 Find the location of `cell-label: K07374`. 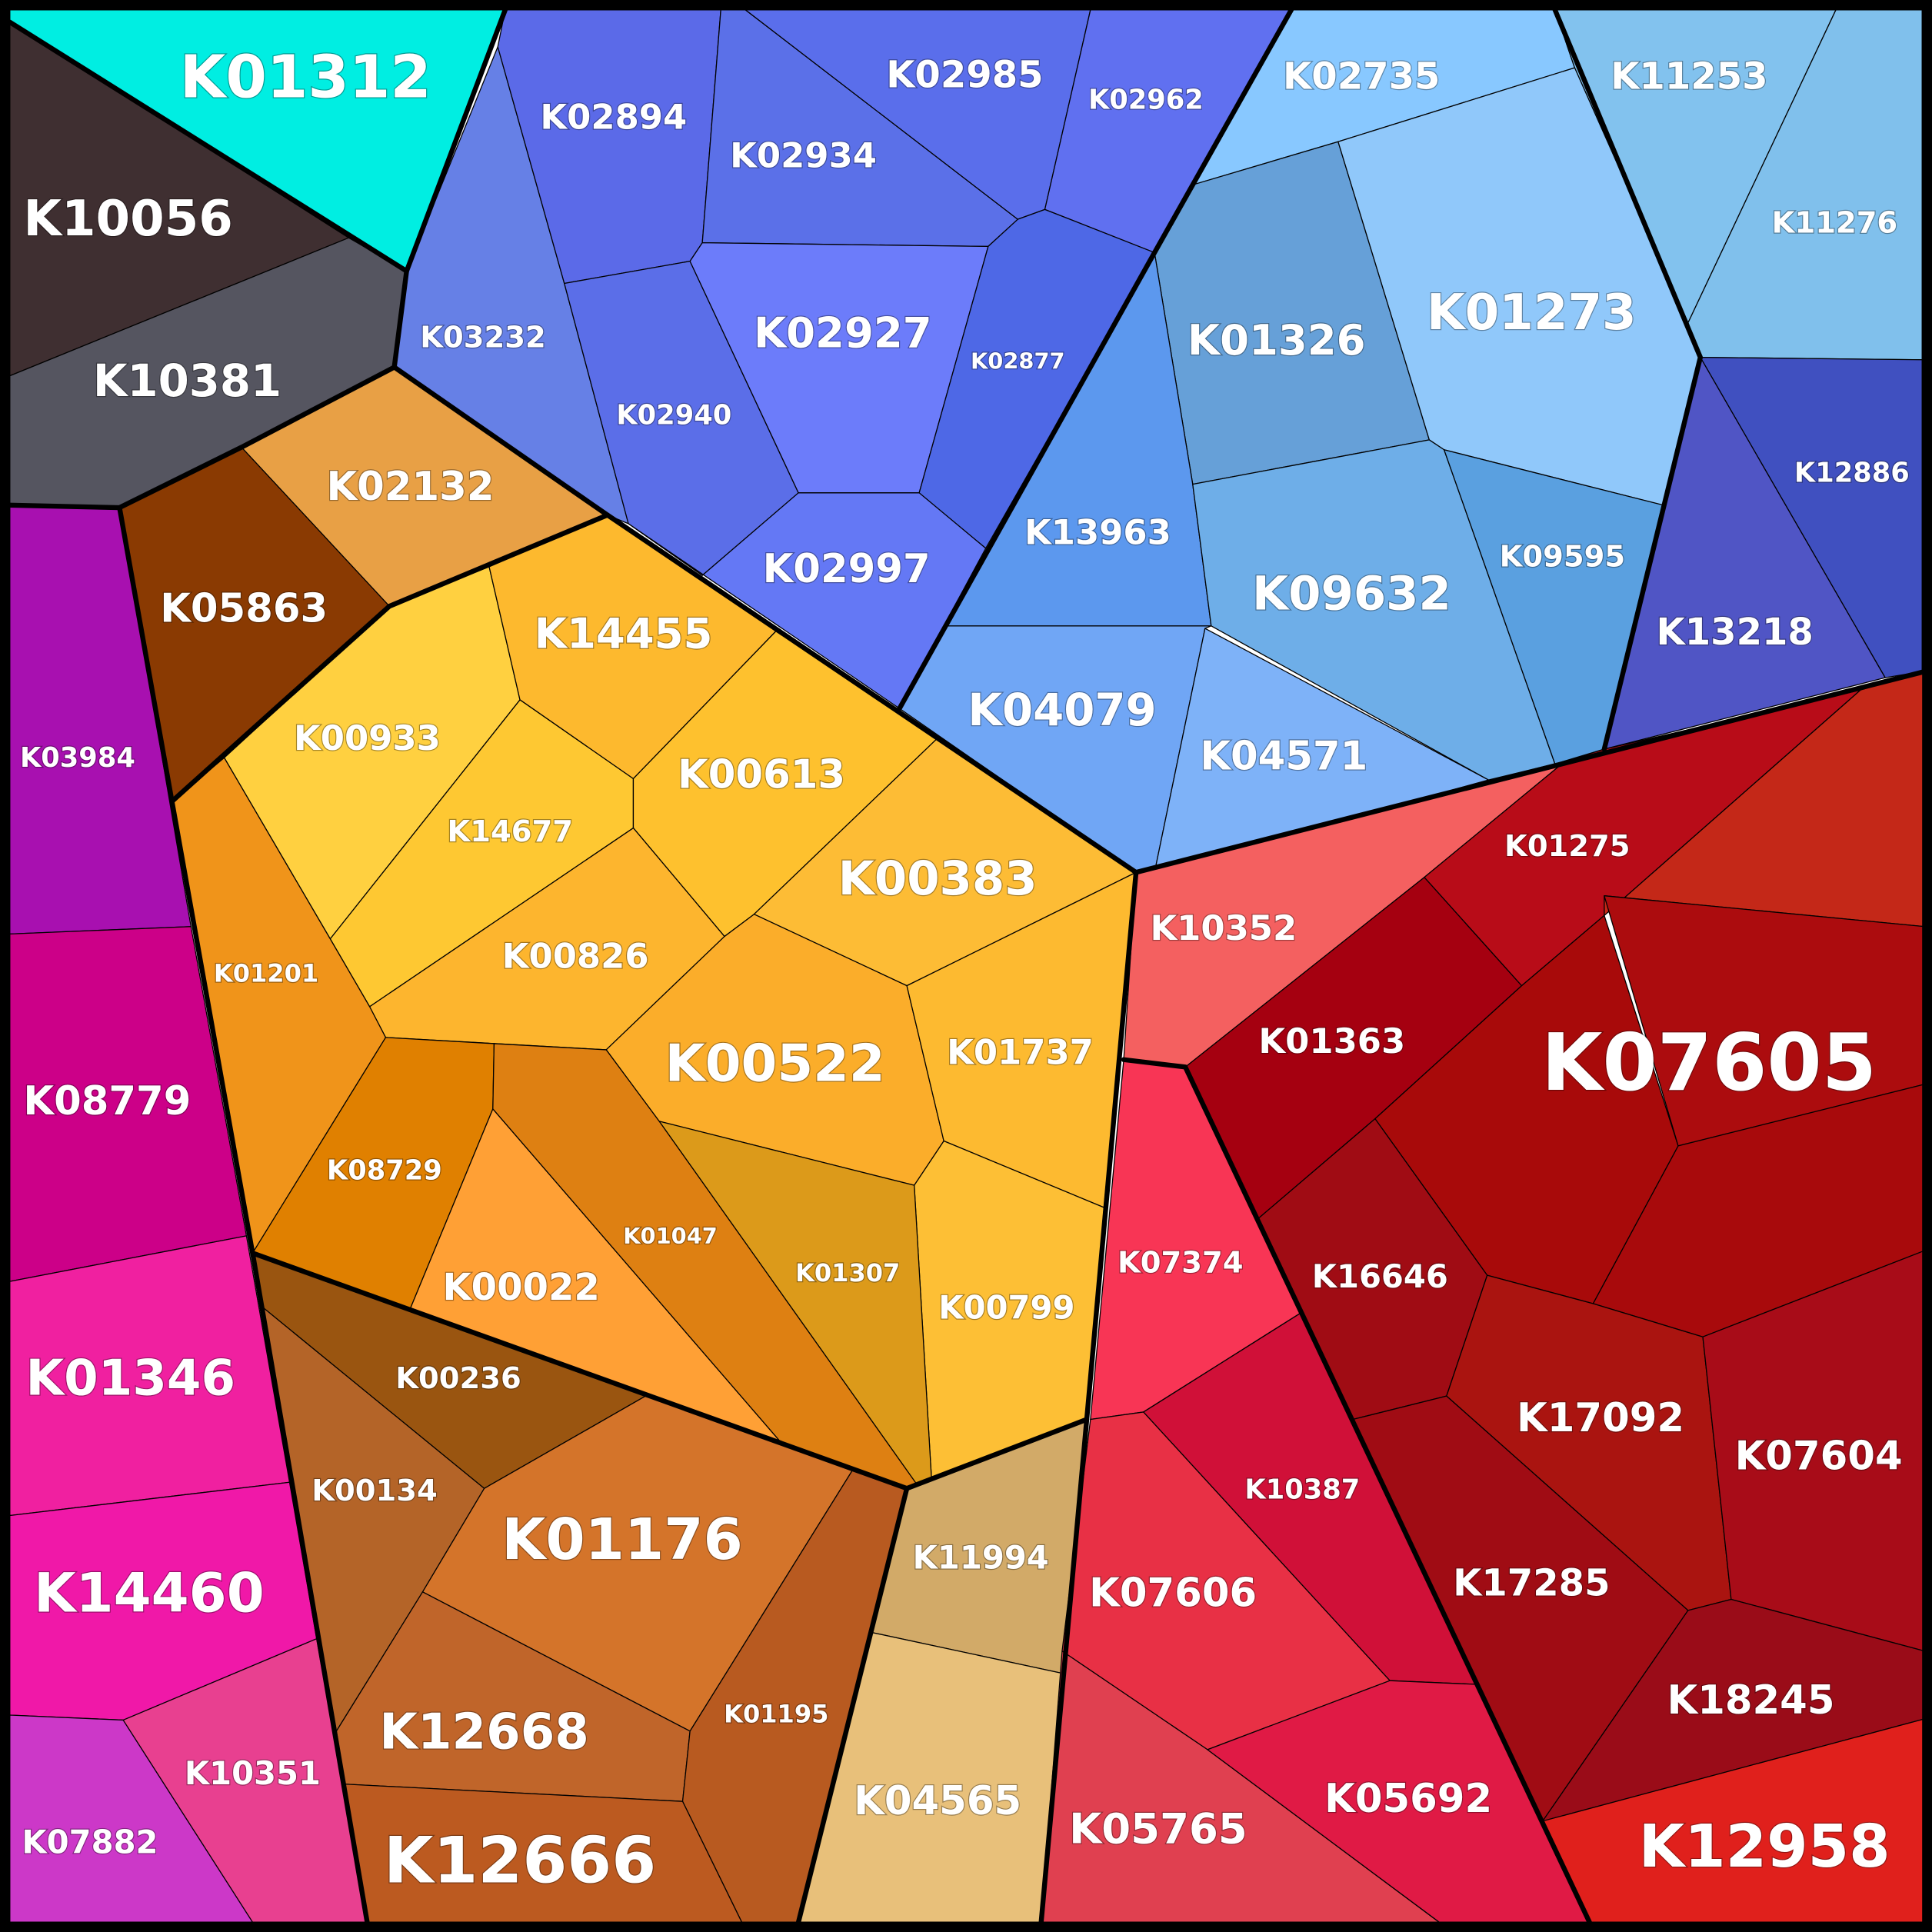

cell-label: K07374 is located at coordinates (1181, 1263).